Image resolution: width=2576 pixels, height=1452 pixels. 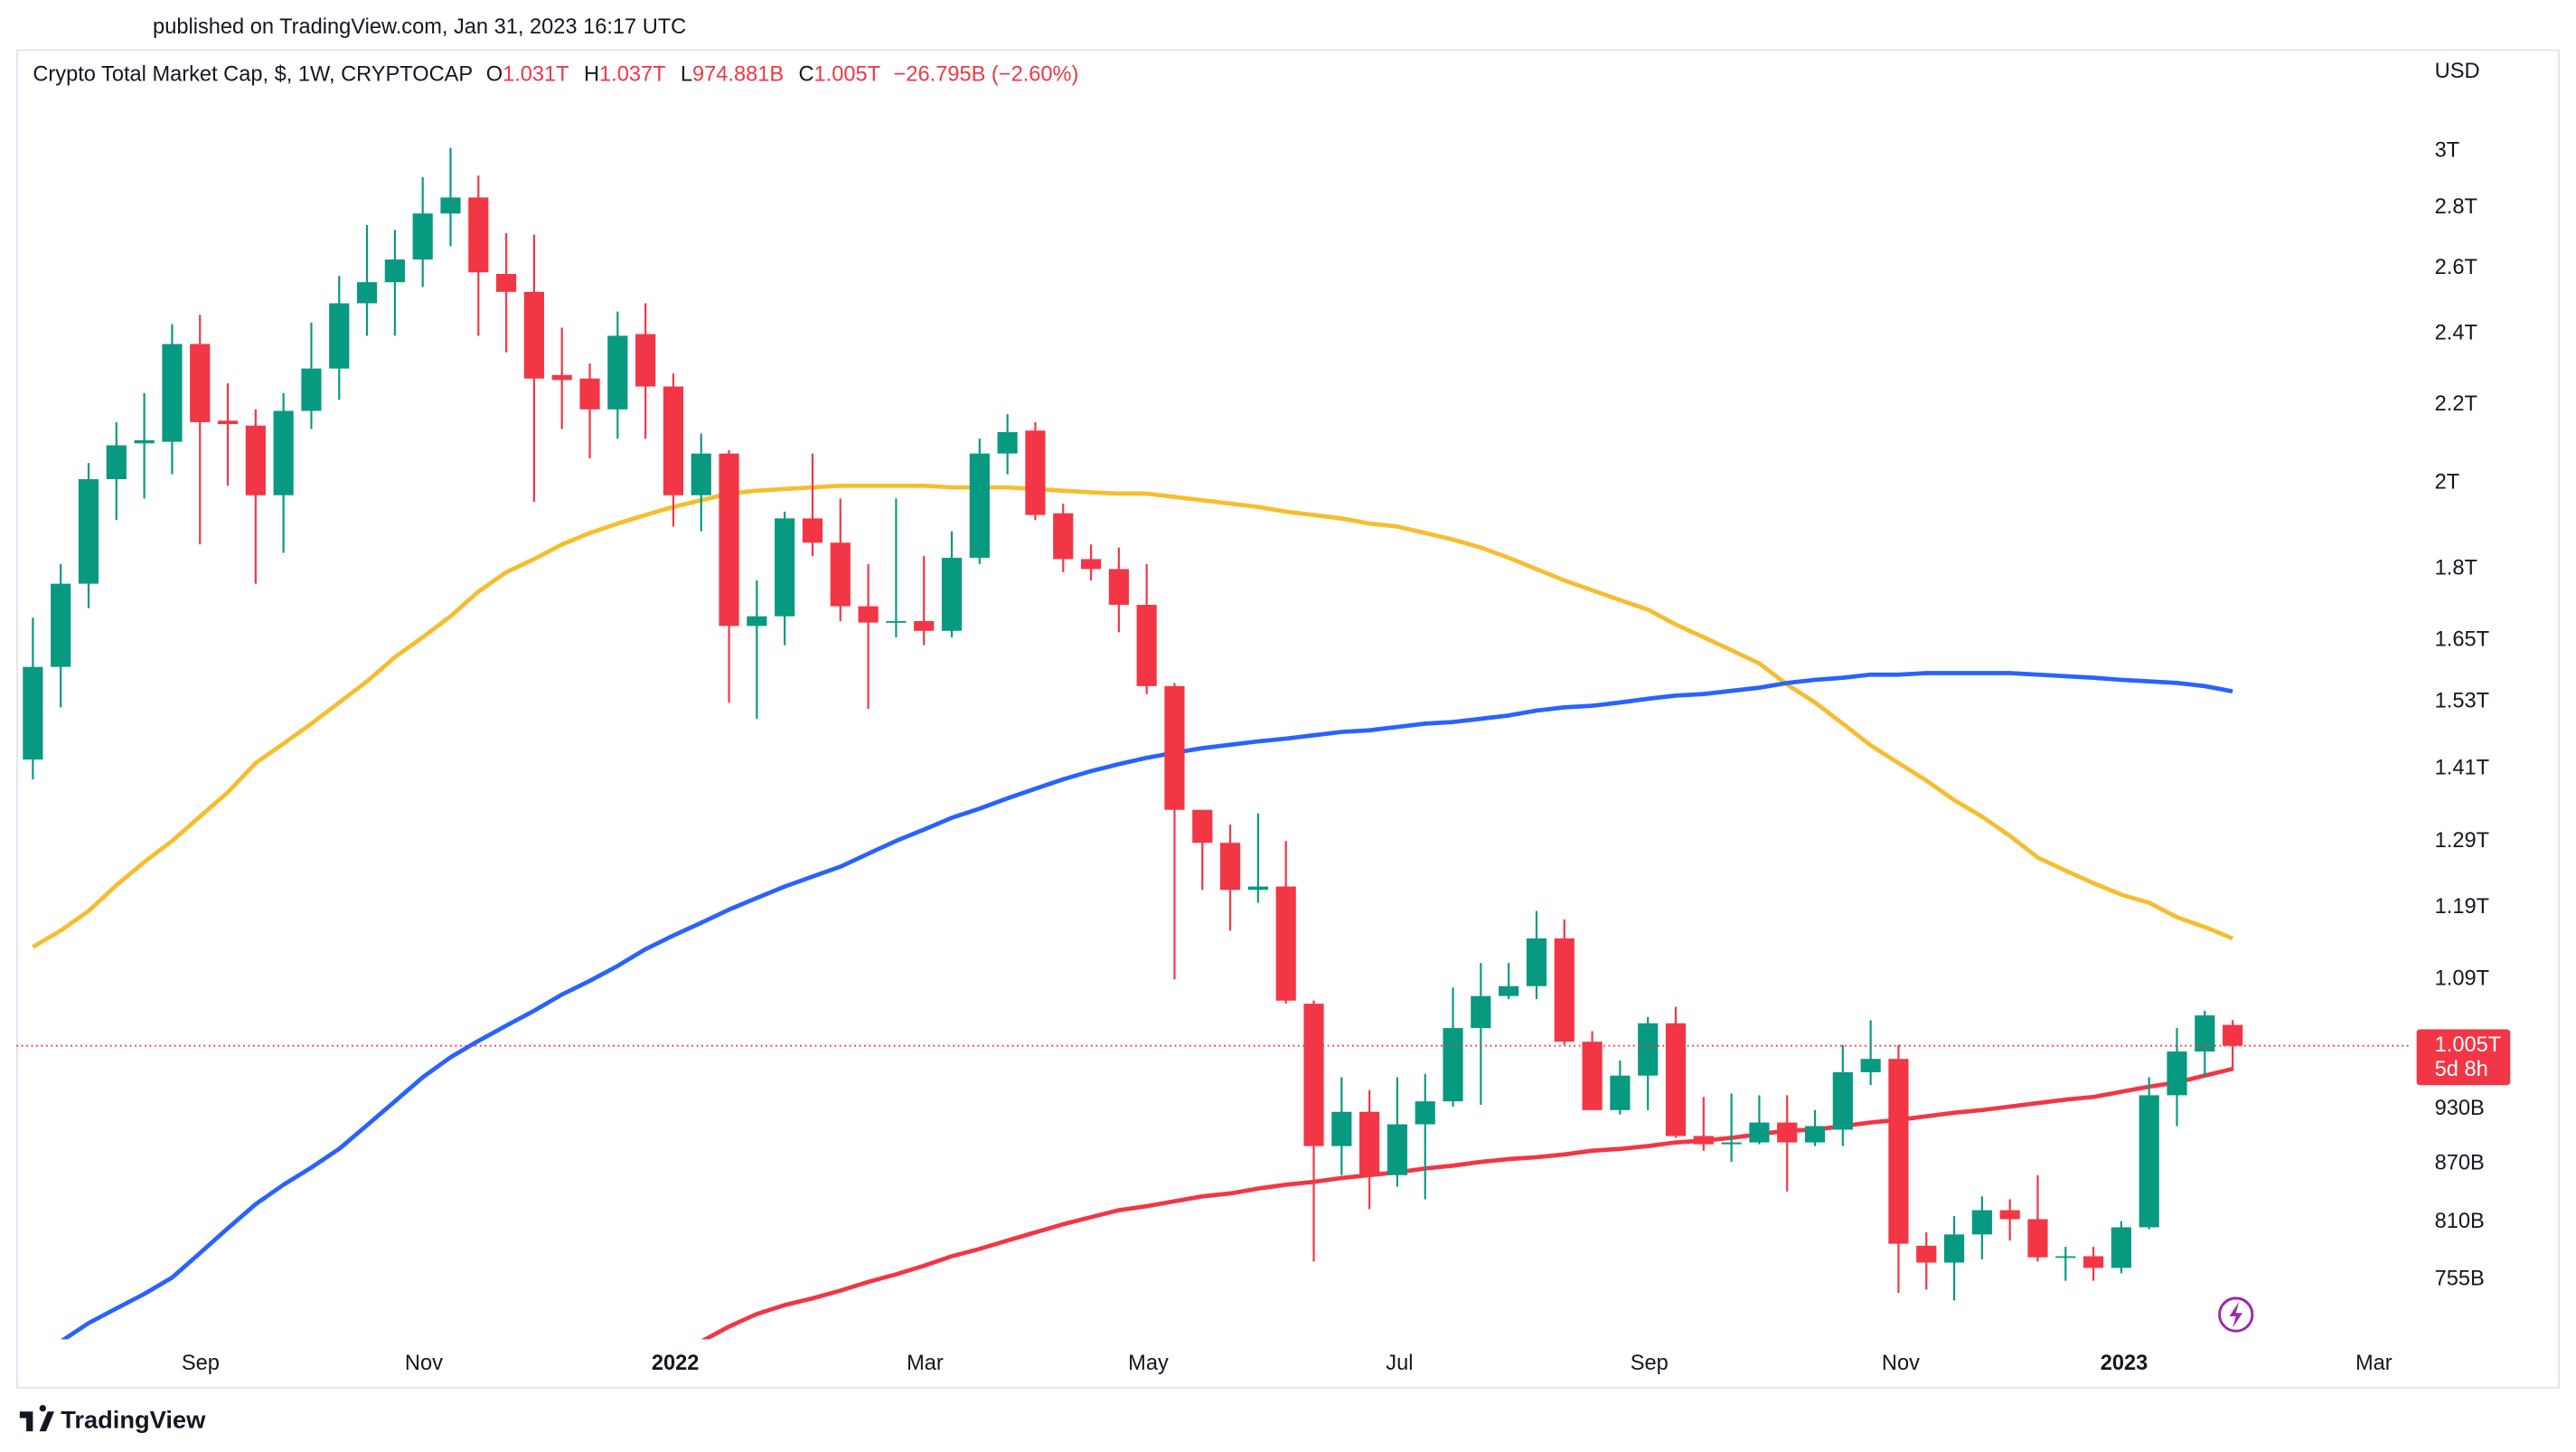 What do you see at coordinates (2462, 701) in the screenshot?
I see `y-tick-label: 1.53T` at bounding box center [2462, 701].